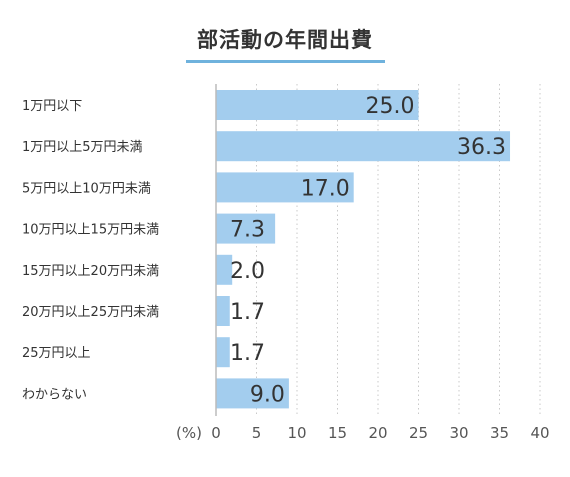 The width and height of the screenshot is (570, 477). Describe the element at coordinates (54, 394) in the screenshot. I see `category-label: わからない` at that location.